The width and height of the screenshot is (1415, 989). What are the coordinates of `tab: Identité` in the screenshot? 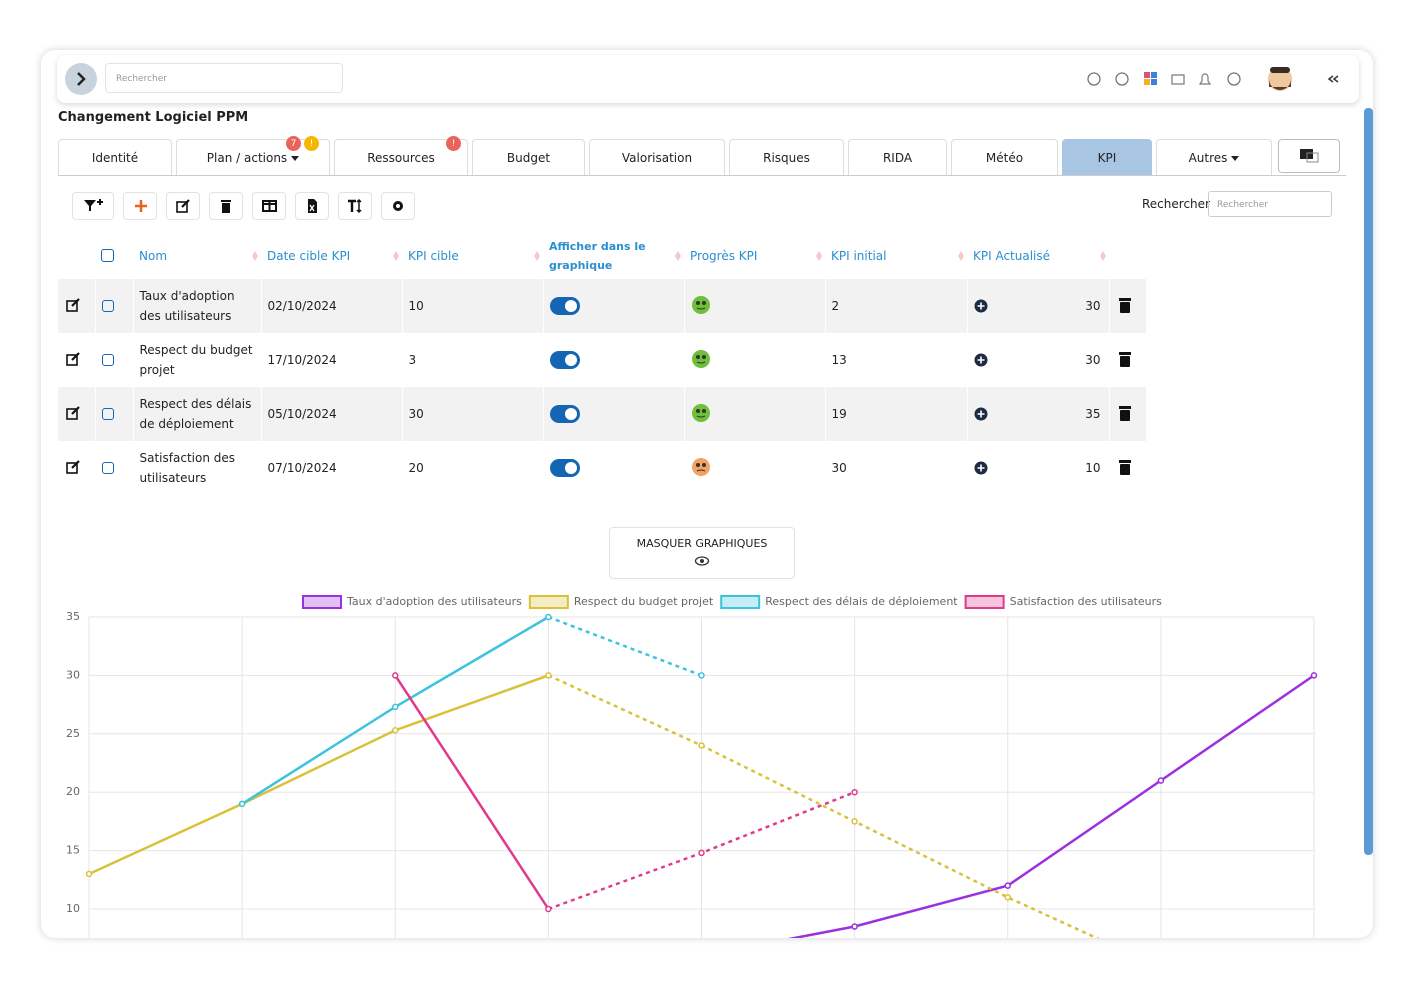 It's located at (115, 157).